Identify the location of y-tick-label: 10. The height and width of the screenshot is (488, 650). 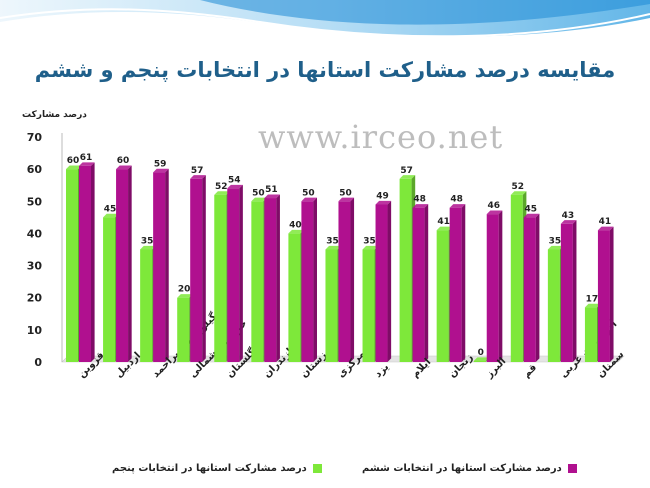
(35, 330).